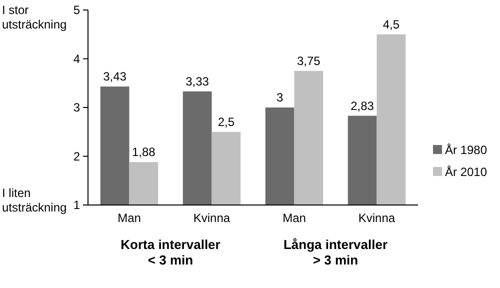  What do you see at coordinates (76, 59) in the screenshot?
I see `y-tick-label: 4` at bounding box center [76, 59].